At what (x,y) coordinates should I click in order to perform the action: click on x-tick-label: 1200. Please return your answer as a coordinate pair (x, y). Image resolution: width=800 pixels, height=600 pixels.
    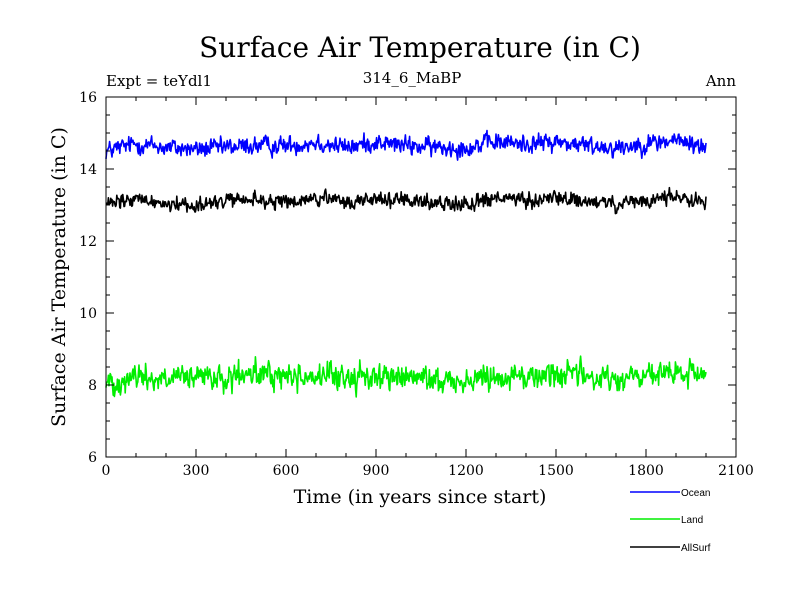
    Looking at the image, I should click on (466, 471).